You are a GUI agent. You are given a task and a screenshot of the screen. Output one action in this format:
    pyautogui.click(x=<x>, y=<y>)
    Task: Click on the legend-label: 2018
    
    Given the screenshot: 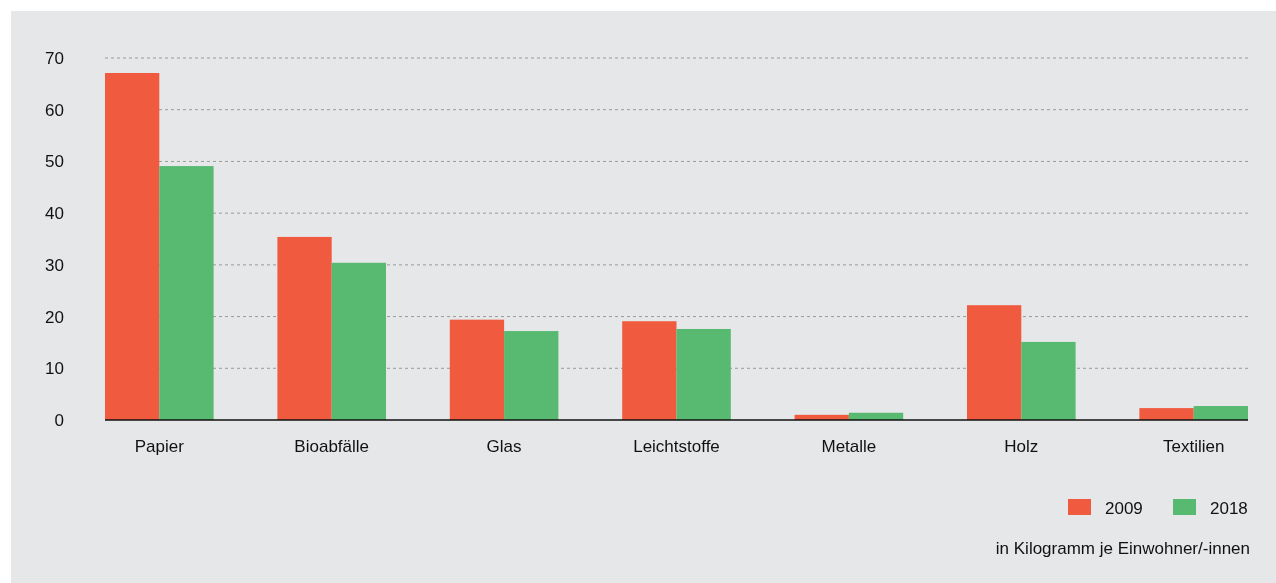 What is the action you would take?
    pyautogui.click(x=1229, y=508)
    